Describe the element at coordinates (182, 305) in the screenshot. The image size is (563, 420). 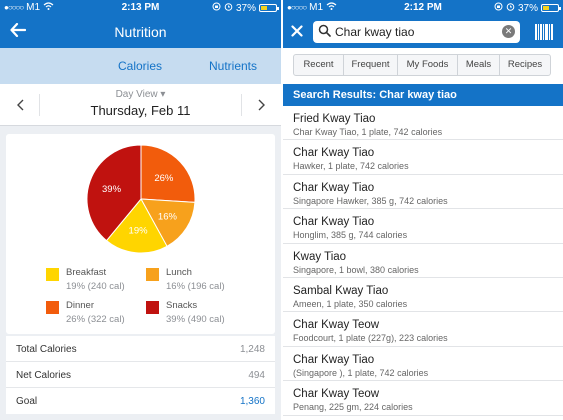
I see `legend-name: Snacks` at that location.